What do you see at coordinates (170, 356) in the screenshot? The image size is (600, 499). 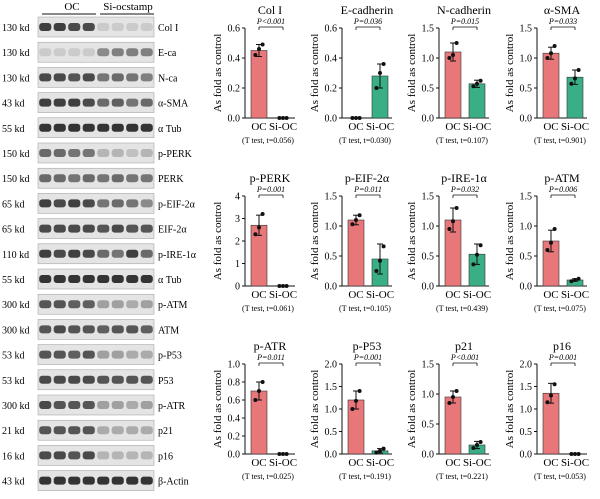 I see `blot-protein-label: p-P53` at bounding box center [170, 356].